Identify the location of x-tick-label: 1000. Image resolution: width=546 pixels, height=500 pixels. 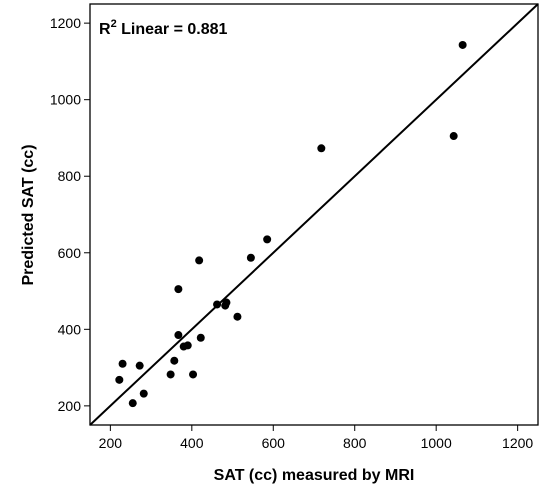
(436, 443).